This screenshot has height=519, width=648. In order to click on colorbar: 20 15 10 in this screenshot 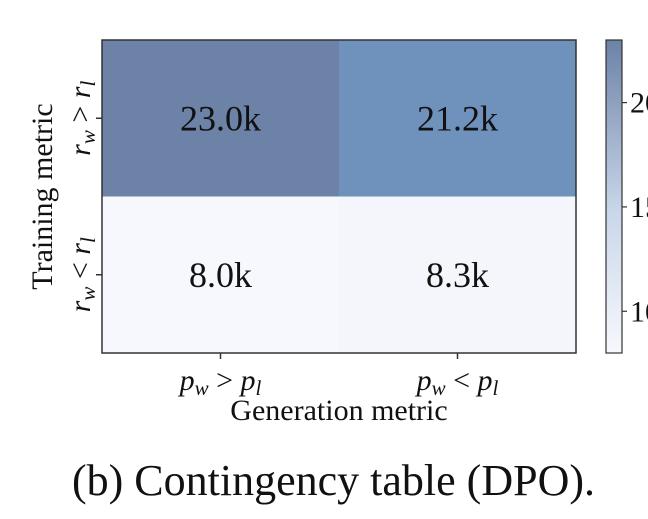, I will do `click(626, 196)`.